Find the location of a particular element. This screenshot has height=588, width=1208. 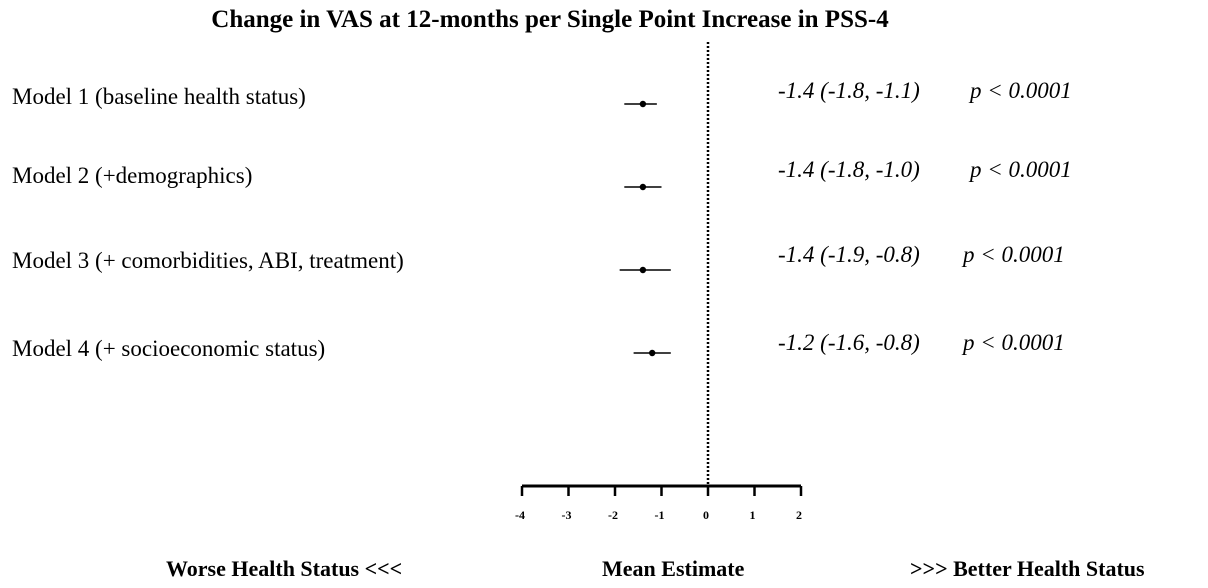

x-tick-label-3: -1 is located at coordinates (660, 515).